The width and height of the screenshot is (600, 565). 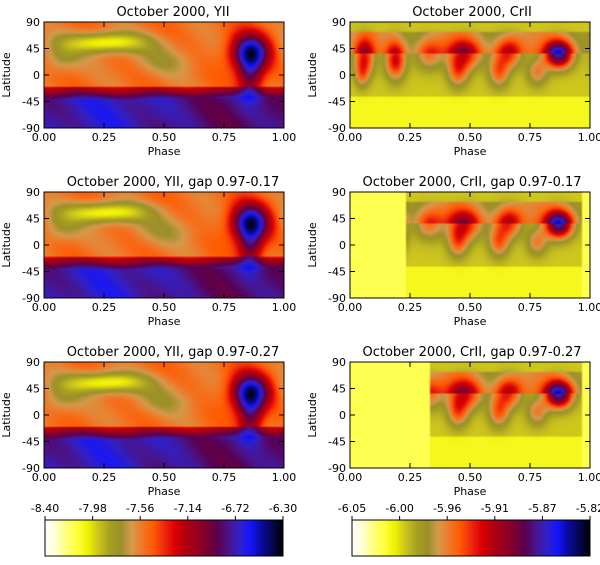 I want to click on colorbar-tick-label: -7.14, so click(x=188, y=508).